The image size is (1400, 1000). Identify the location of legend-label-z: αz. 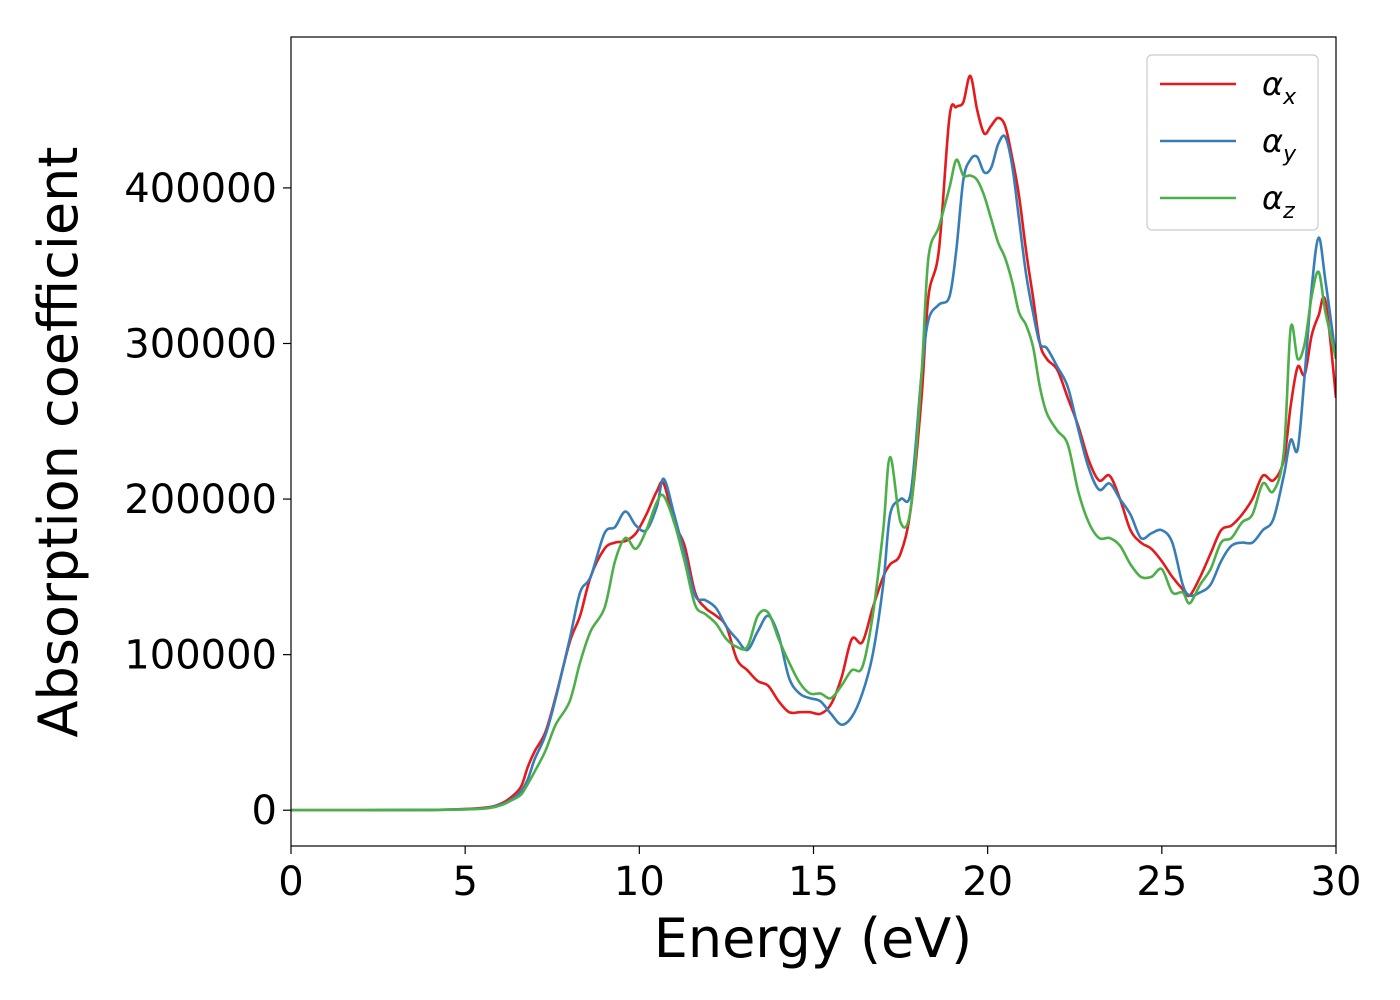
(1278, 201).